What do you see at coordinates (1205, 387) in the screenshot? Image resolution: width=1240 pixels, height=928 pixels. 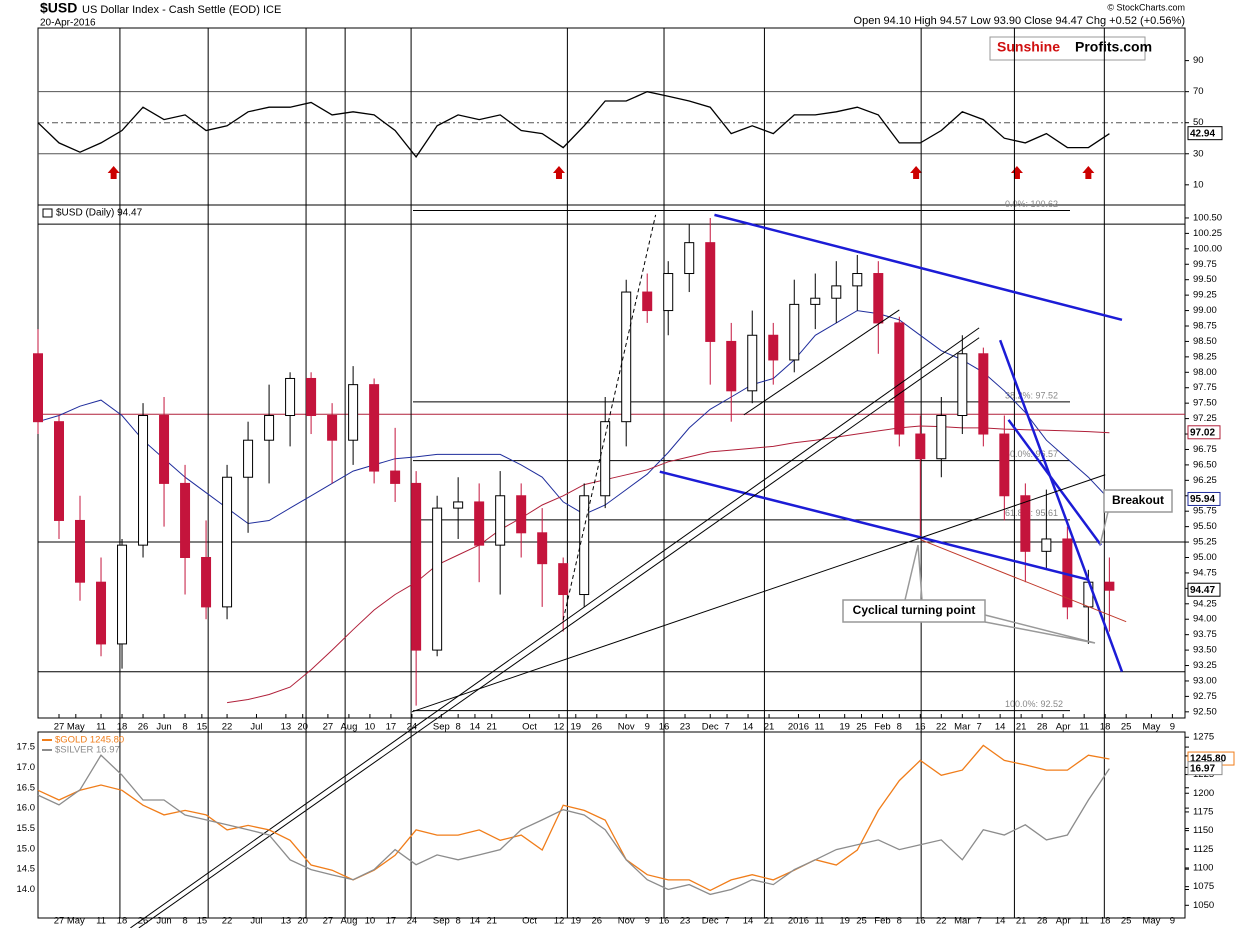 I see `y-tick-label: 97.75` at bounding box center [1205, 387].